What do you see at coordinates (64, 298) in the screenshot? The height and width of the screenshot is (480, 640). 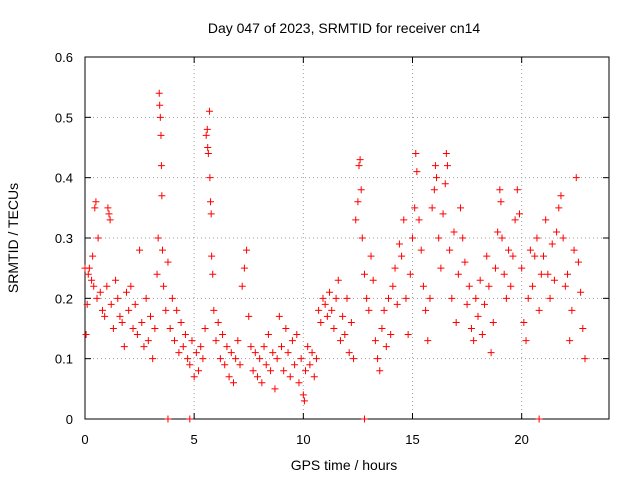 I see `y-tick-label: 0.2` at bounding box center [64, 298].